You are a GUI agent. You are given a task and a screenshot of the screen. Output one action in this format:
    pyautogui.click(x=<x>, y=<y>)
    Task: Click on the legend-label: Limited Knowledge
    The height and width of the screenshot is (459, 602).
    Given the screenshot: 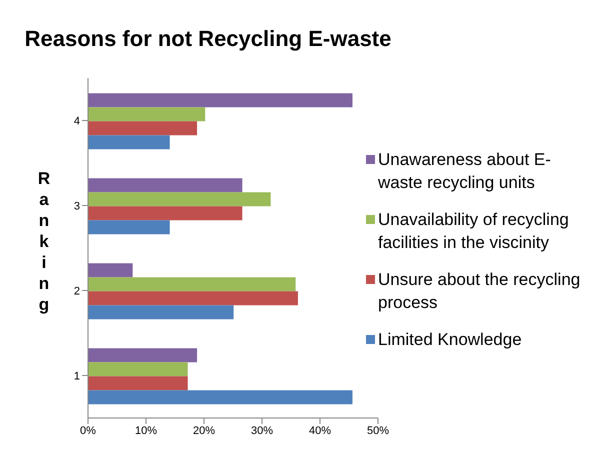 What is the action you would take?
    pyautogui.click(x=450, y=340)
    